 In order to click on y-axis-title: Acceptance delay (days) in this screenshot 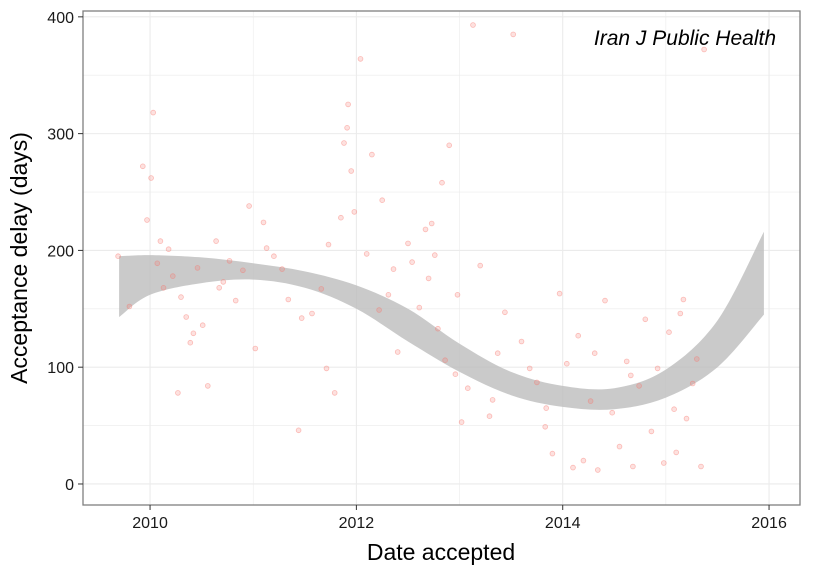, I will do `click(19, 258)`.